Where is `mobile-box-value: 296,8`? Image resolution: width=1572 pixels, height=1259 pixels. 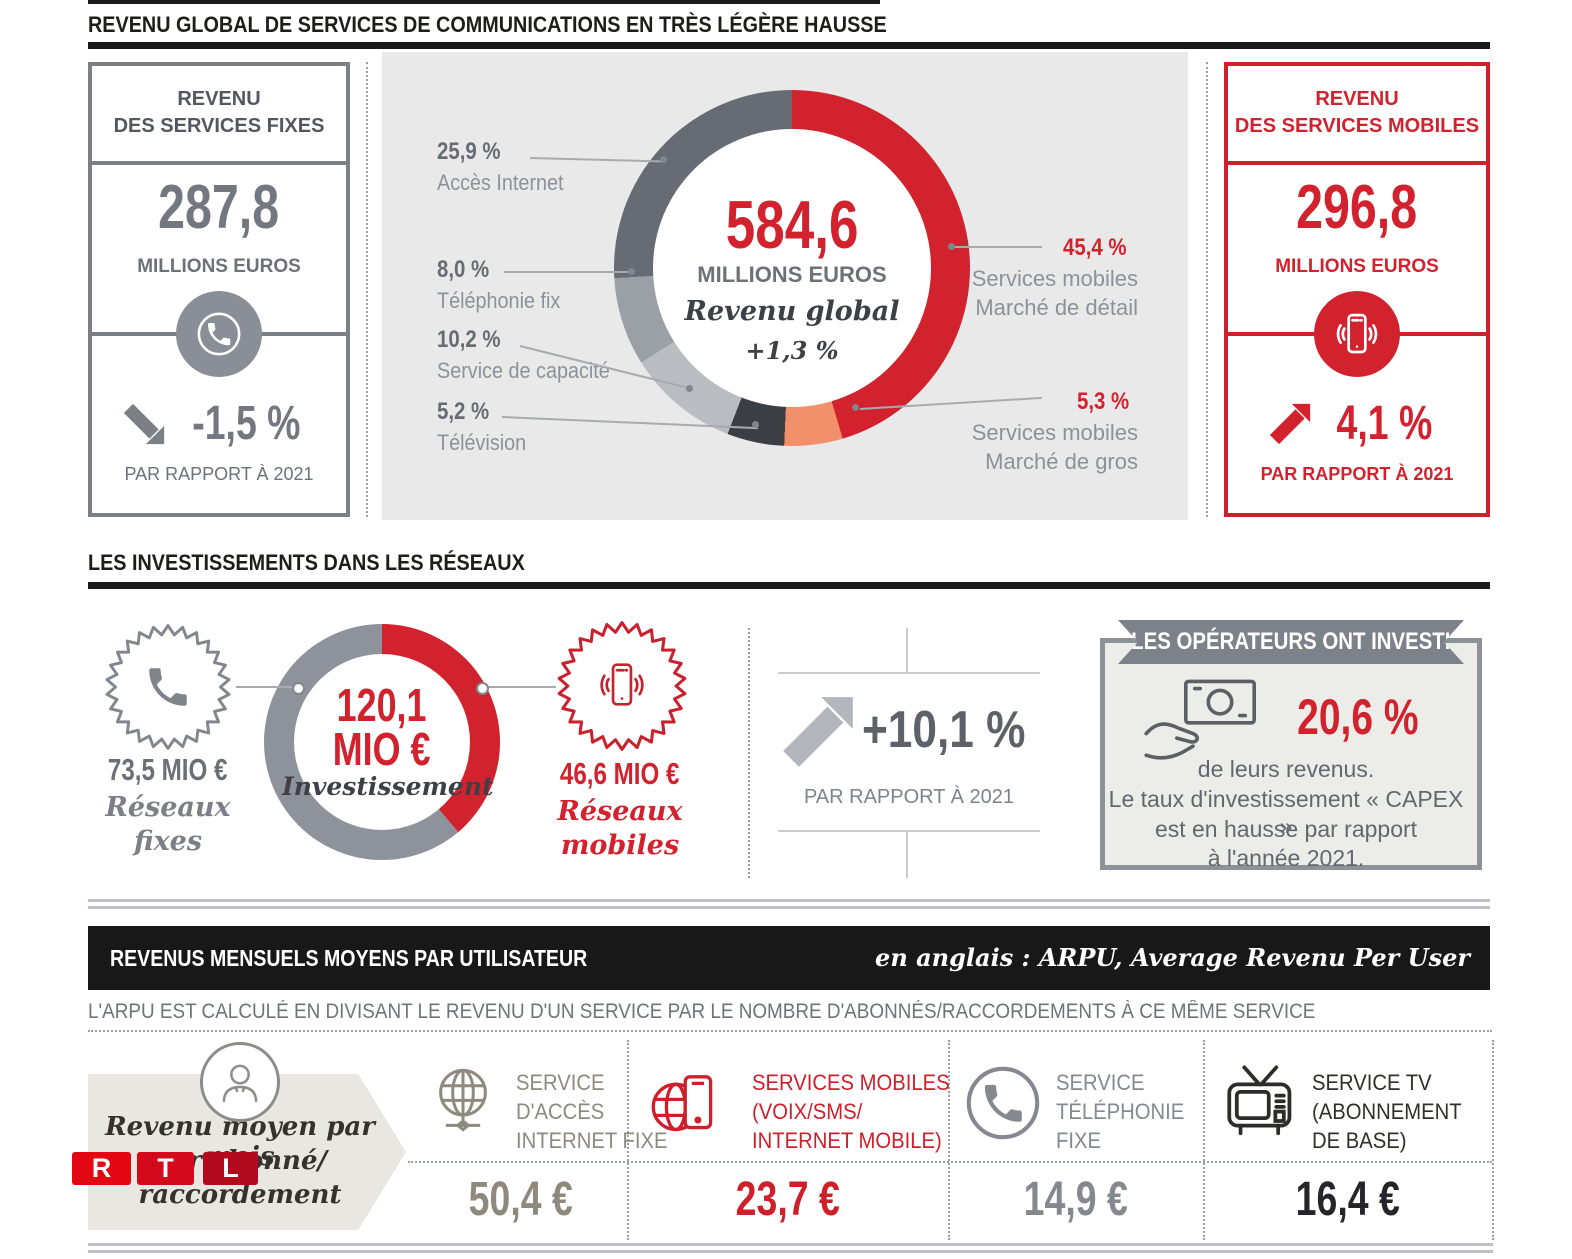
mobile-box-value: 296,8 is located at coordinates (1357, 207).